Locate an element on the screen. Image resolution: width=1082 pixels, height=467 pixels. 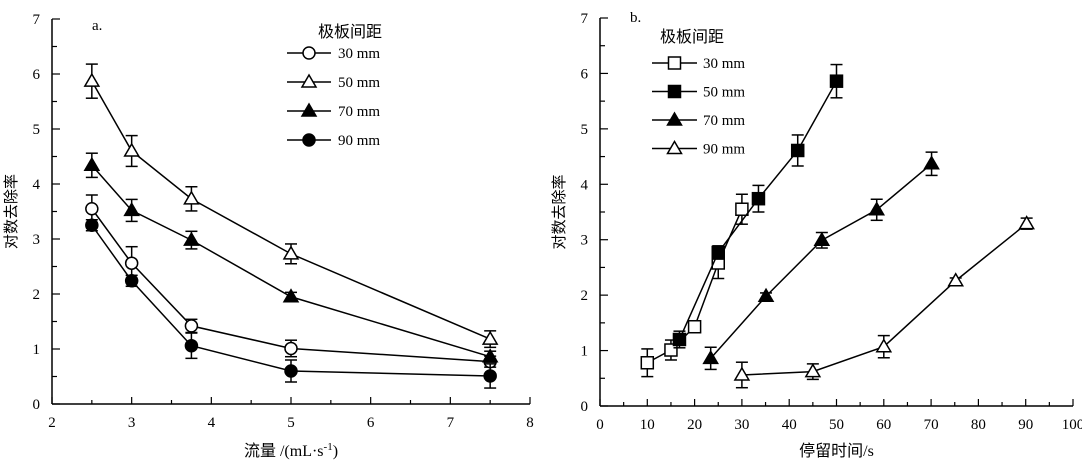
panel-label: a. is located at coordinates (97, 26).